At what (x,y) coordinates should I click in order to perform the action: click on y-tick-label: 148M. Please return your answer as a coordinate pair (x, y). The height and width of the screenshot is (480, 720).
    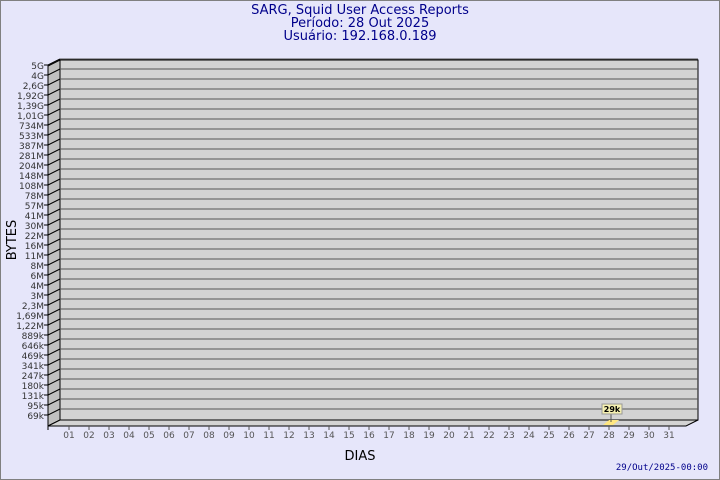
    Looking at the image, I should click on (31, 177).